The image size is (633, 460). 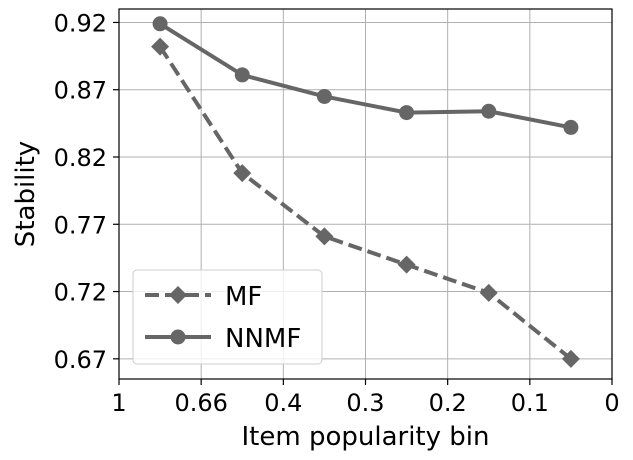 I want to click on y-tick-label: 0.77, so click(x=80, y=225).